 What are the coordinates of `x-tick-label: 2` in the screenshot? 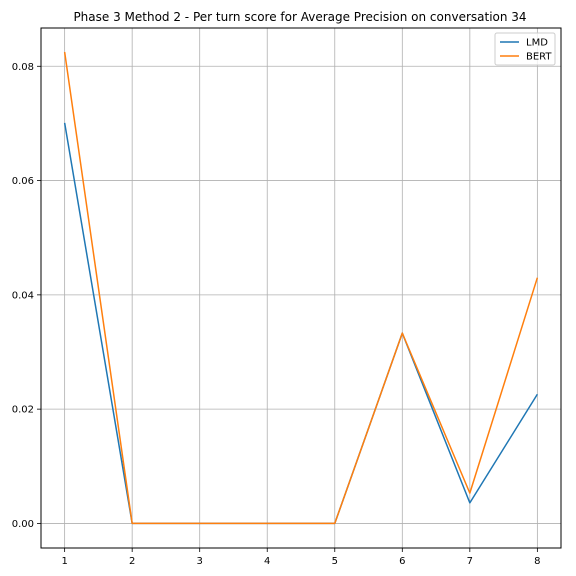 It's located at (132, 561).